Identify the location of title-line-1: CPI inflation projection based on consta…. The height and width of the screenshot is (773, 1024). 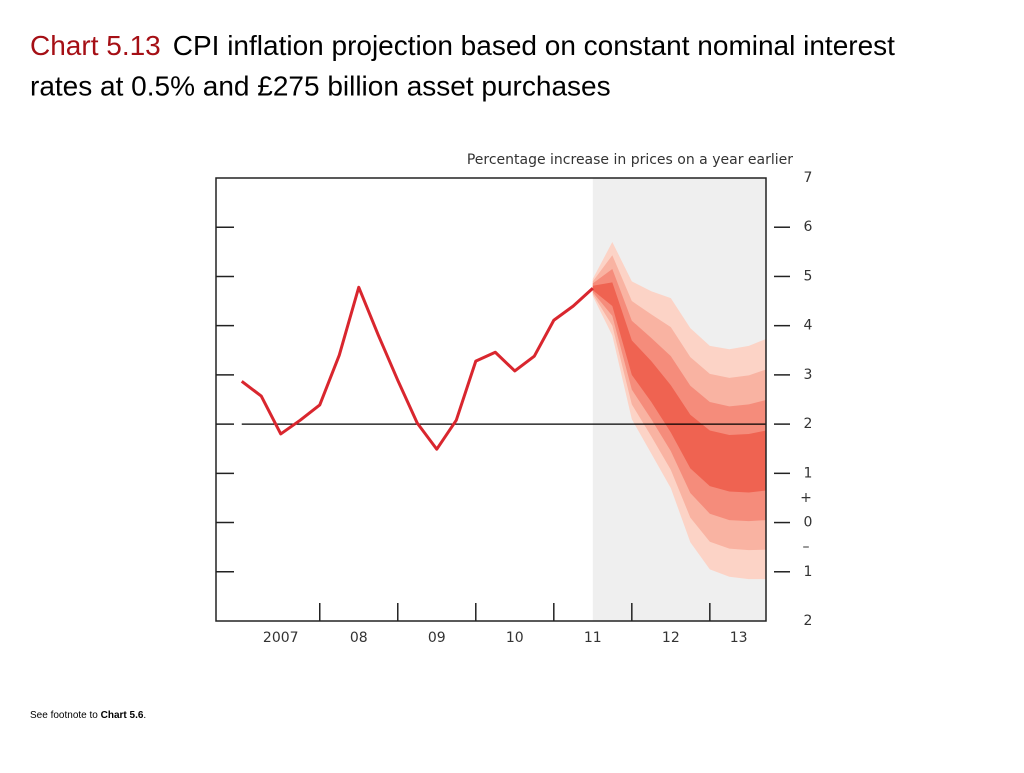
(534, 45).